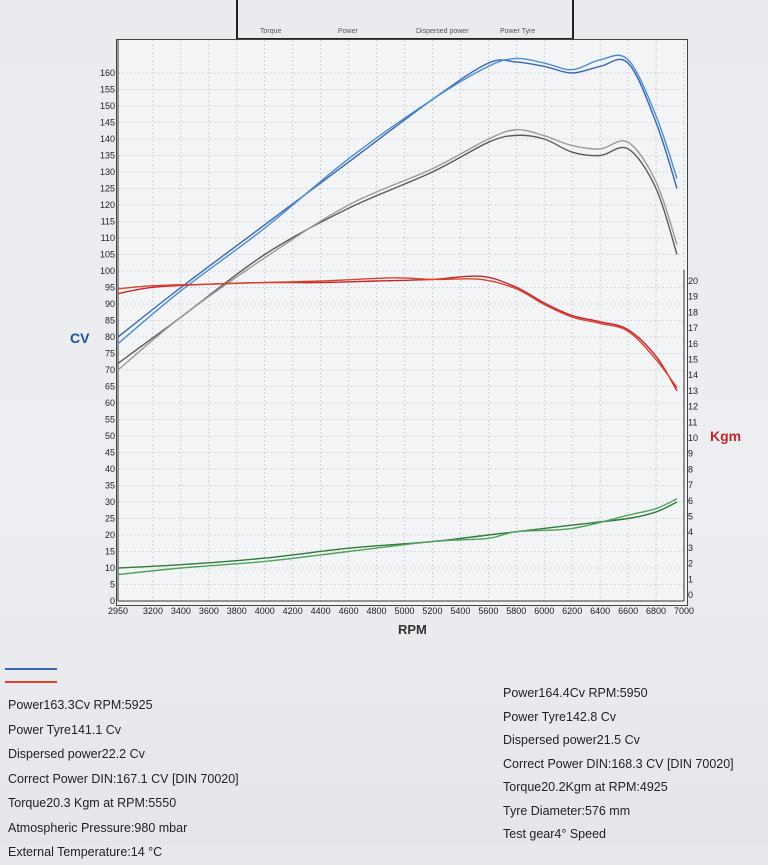 Image resolution: width=768 pixels, height=865 pixels. Describe the element at coordinates (107, 189) in the screenshot. I see `y-left-tick-label: 125` at that location.